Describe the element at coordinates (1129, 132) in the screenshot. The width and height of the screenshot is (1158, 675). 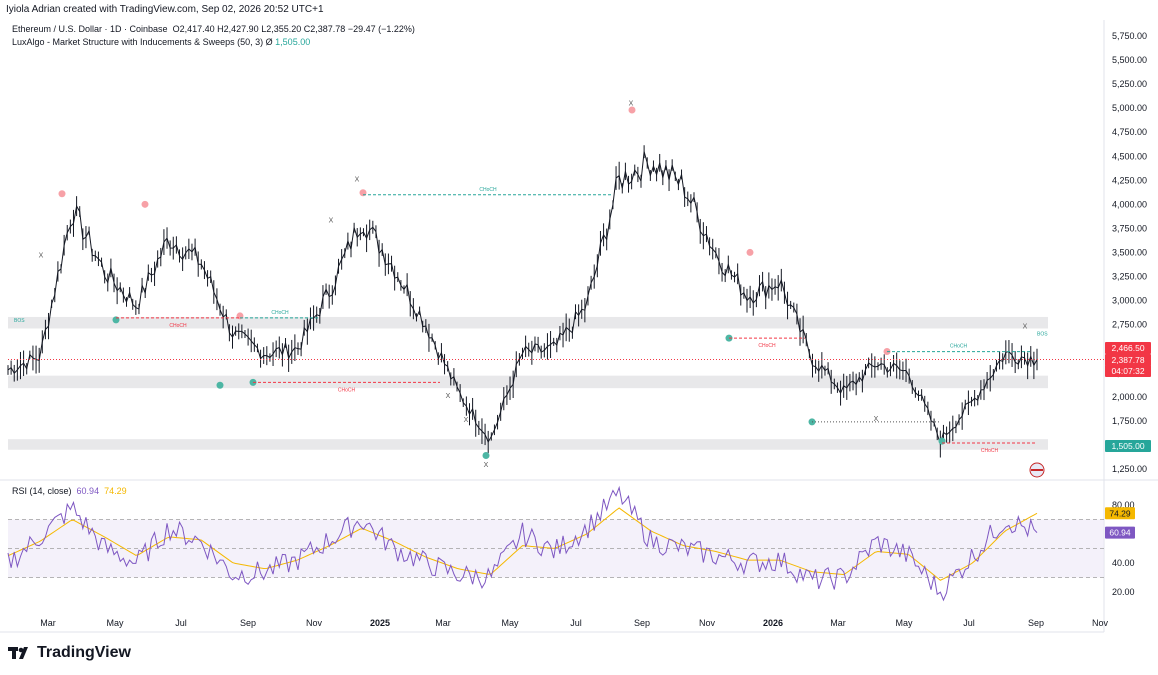
I see `price-tick-label: 4,750.00` at that location.